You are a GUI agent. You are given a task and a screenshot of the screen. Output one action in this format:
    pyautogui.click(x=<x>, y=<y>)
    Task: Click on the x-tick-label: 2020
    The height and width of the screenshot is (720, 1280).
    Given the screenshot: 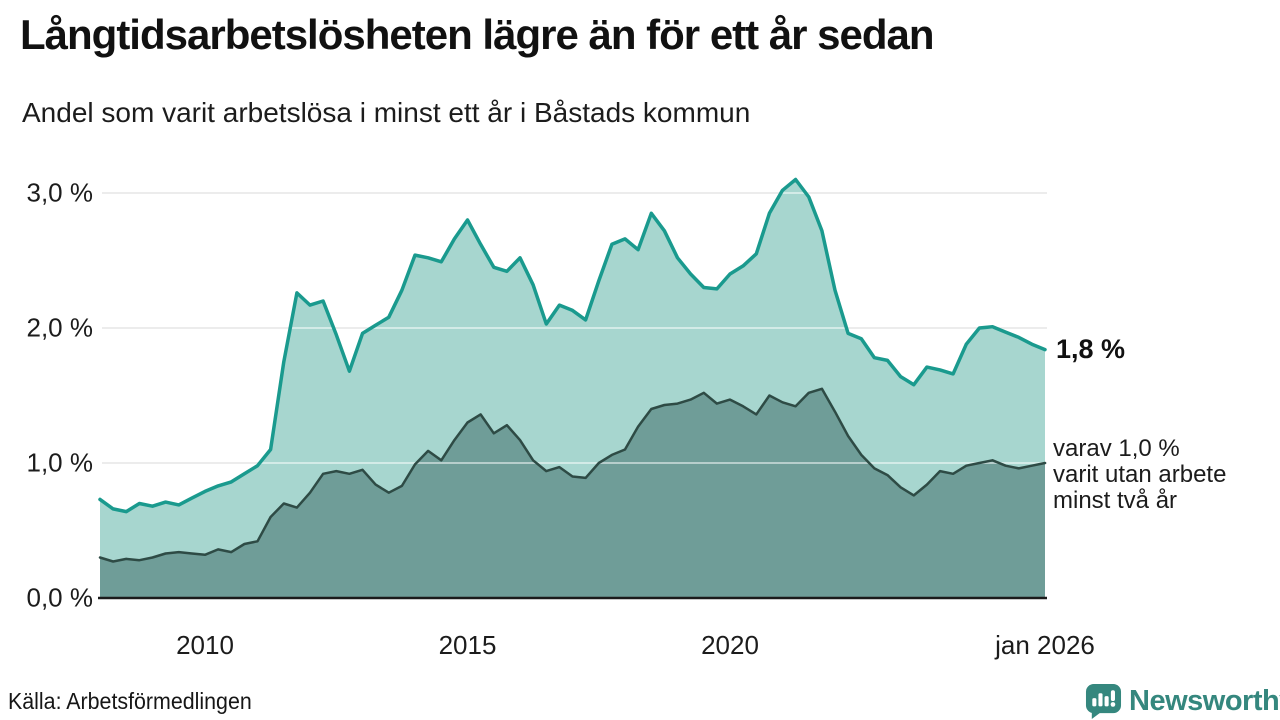 What is the action you would take?
    pyautogui.click(x=730, y=645)
    